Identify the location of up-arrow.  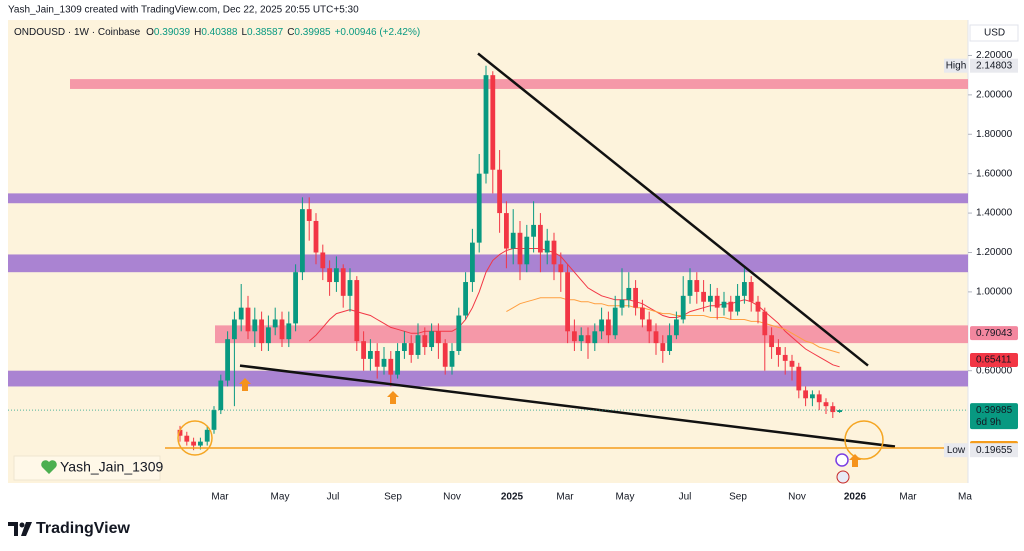
(393, 397).